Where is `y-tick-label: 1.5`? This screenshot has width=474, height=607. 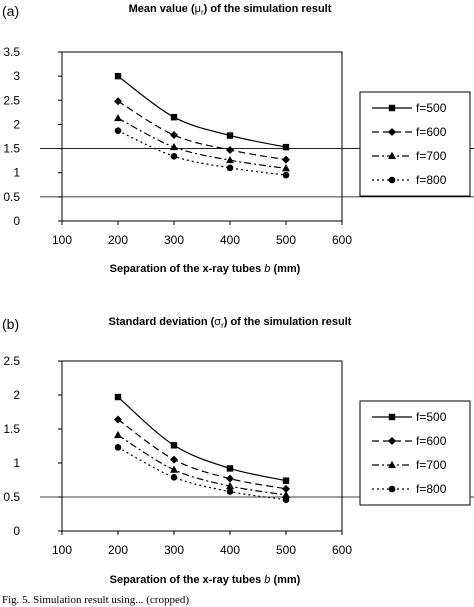 y-tick-label: 1.5 is located at coordinates (11, 429).